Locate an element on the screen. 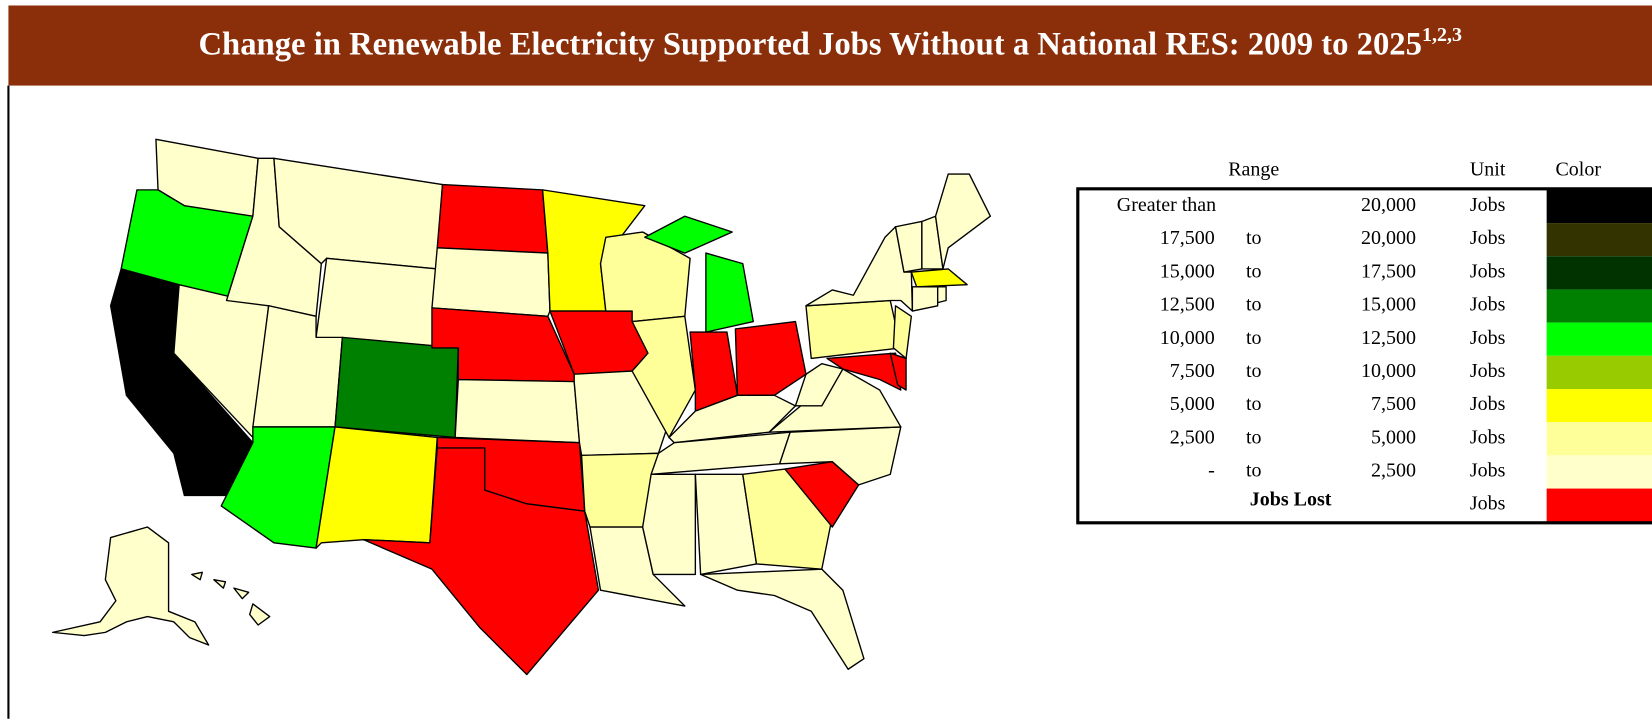 The width and height of the screenshot is (1652, 719). legend-from: Greater than is located at coordinates (1166, 205).